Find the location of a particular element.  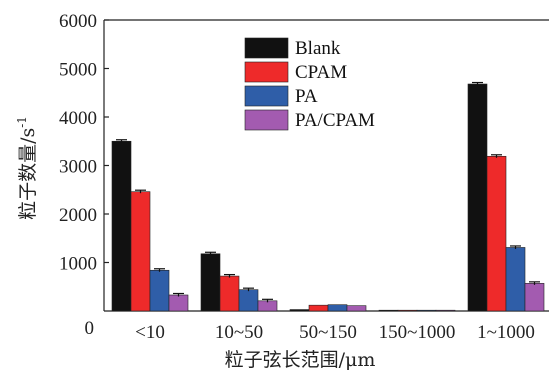

y-axis: 0 1000 2000 3000 4000 5000 6000 is located at coordinates (84, 175).